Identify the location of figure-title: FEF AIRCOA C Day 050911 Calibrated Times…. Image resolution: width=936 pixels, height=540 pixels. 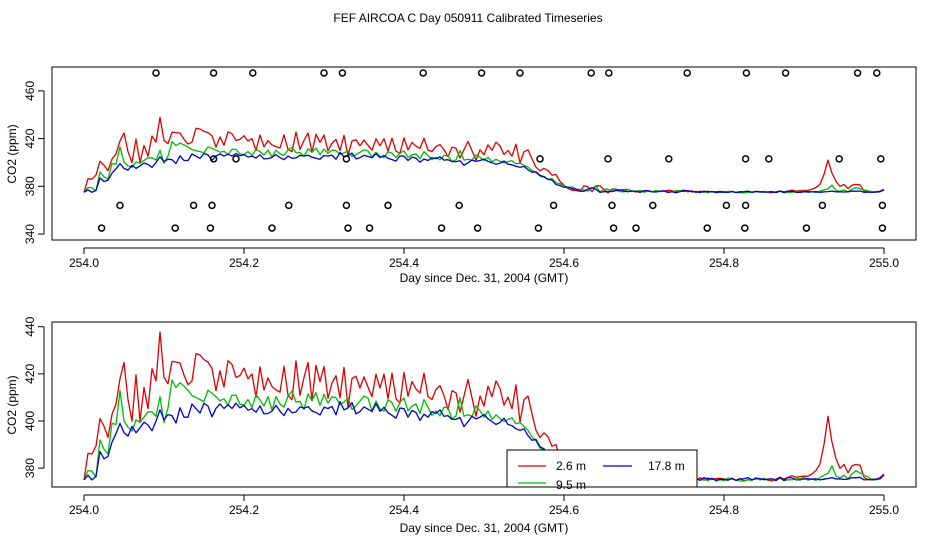
(467, 18).